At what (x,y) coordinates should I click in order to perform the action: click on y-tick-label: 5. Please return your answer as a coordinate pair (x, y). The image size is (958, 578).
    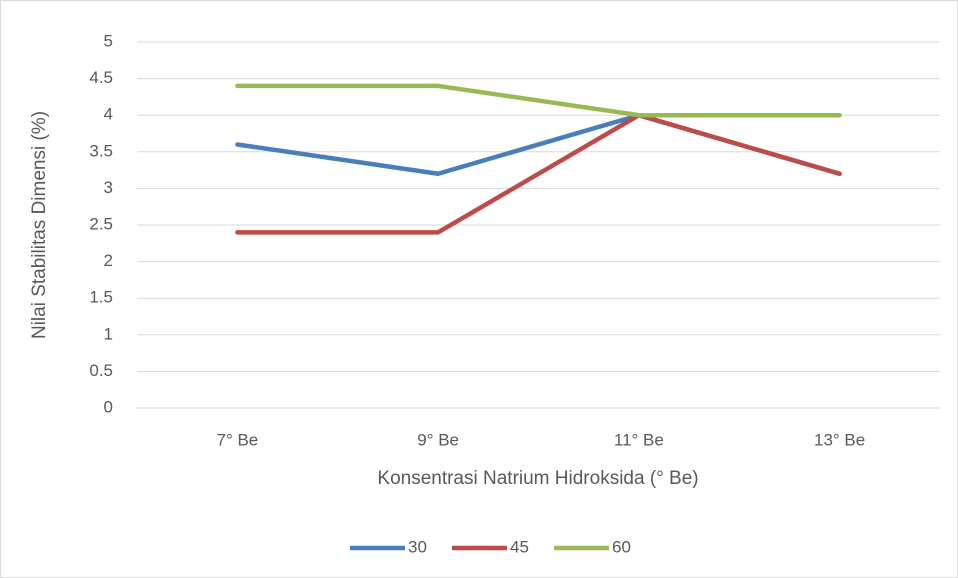
    Looking at the image, I should click on (108, 40).